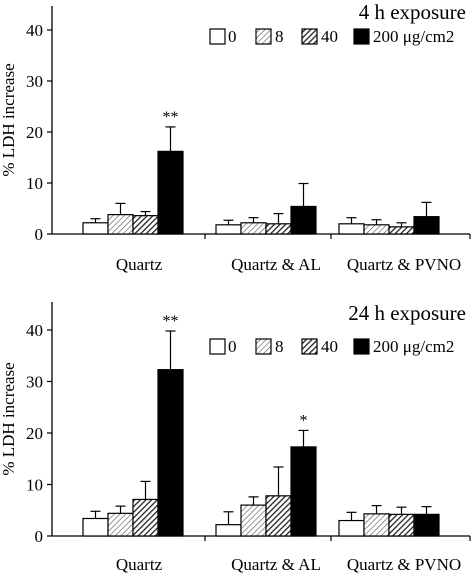  What do you see at coordinates (304, 420) in the screenshot?
I see `significance-marker: *` at bounding box center [304, 420].